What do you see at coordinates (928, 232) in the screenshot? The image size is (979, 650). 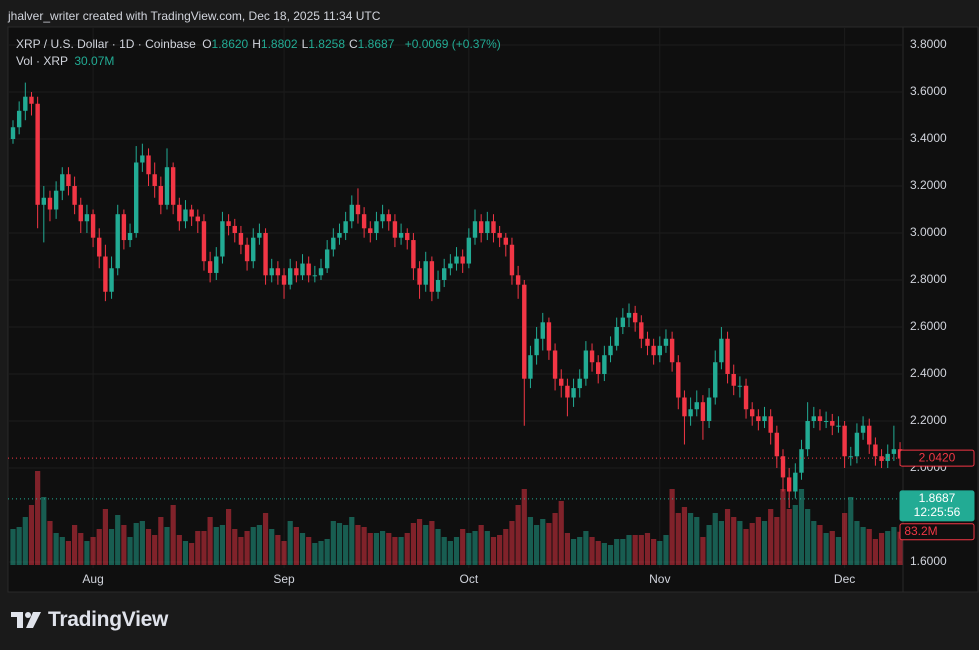 I see `y-tick-label: 3.0000` at bounding box center [928, 232].